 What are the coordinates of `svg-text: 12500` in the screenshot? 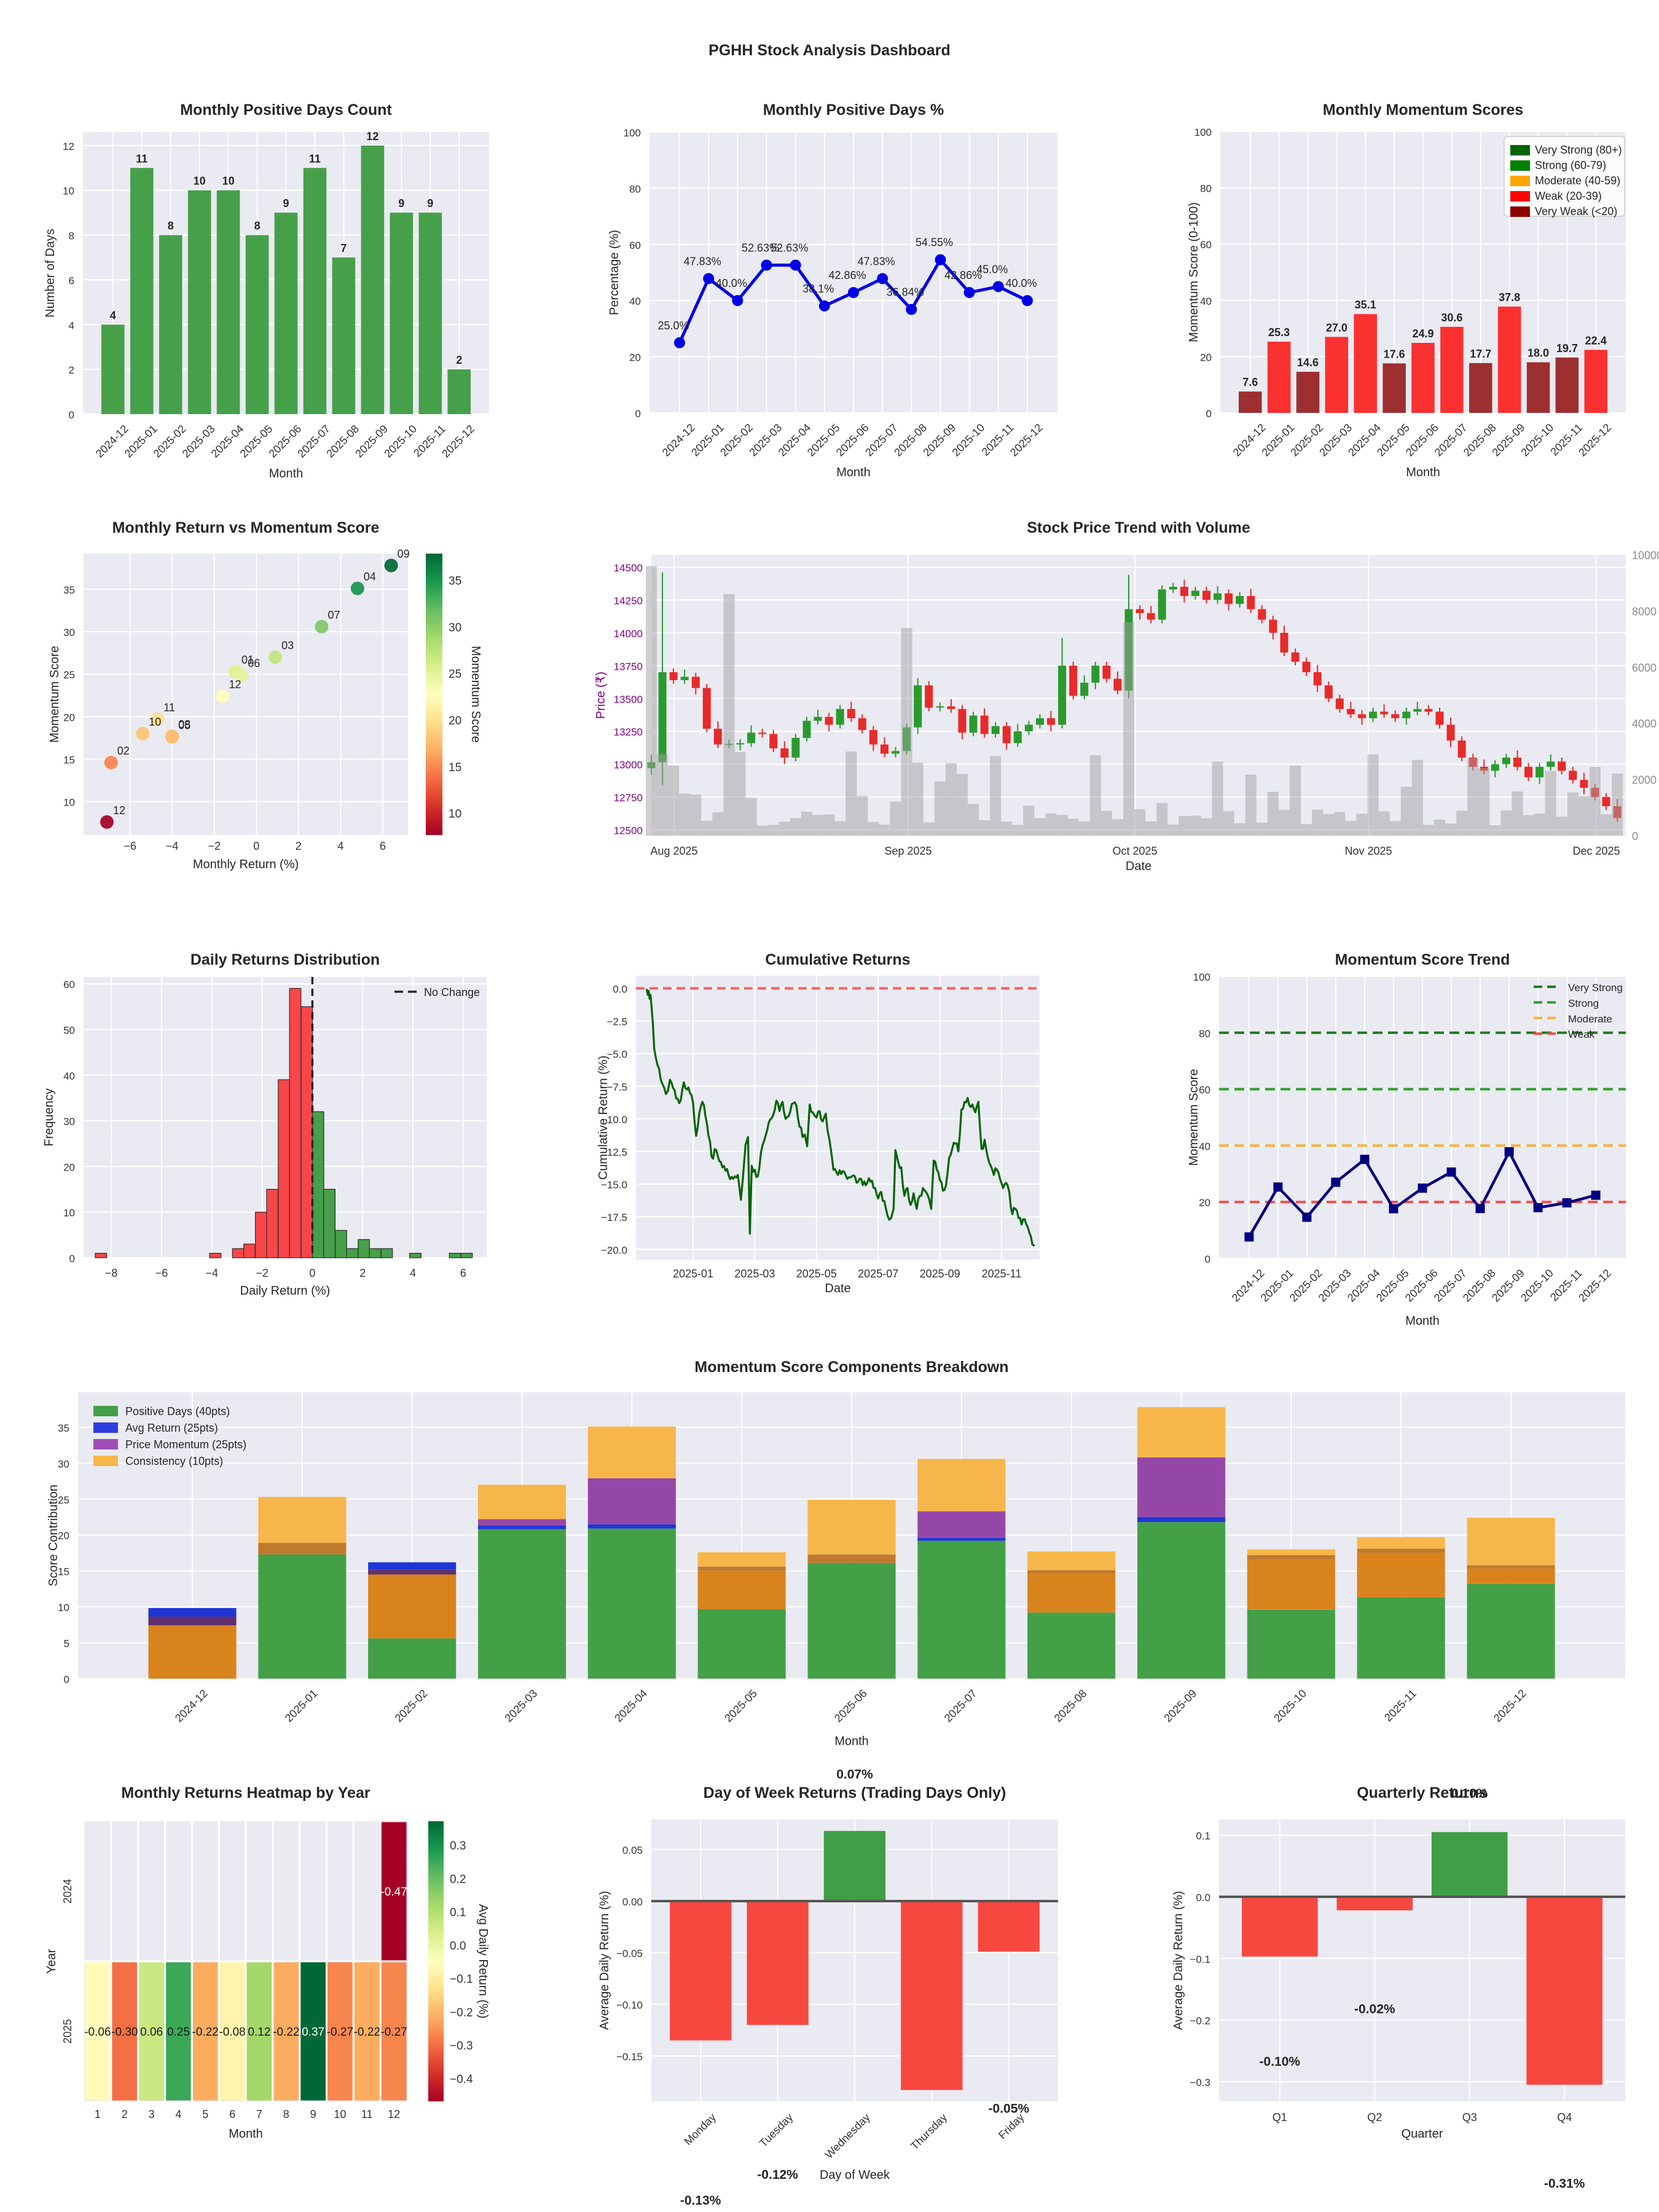 It's located at (628, 831).